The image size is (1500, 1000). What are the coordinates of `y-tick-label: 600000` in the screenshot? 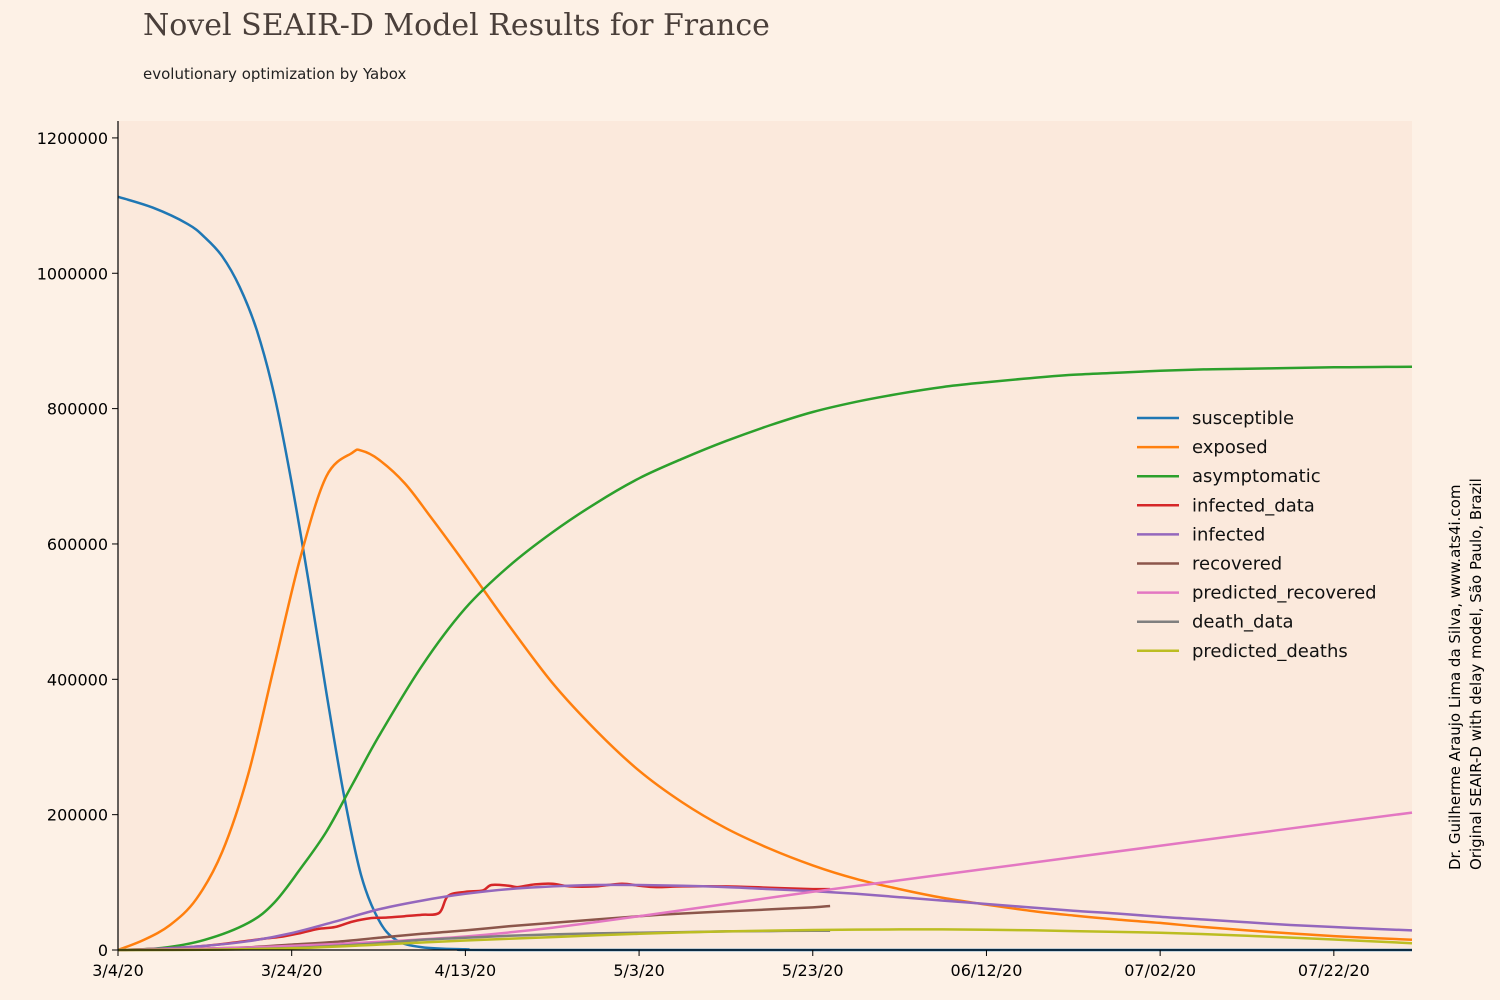 It's located at (77, 544).